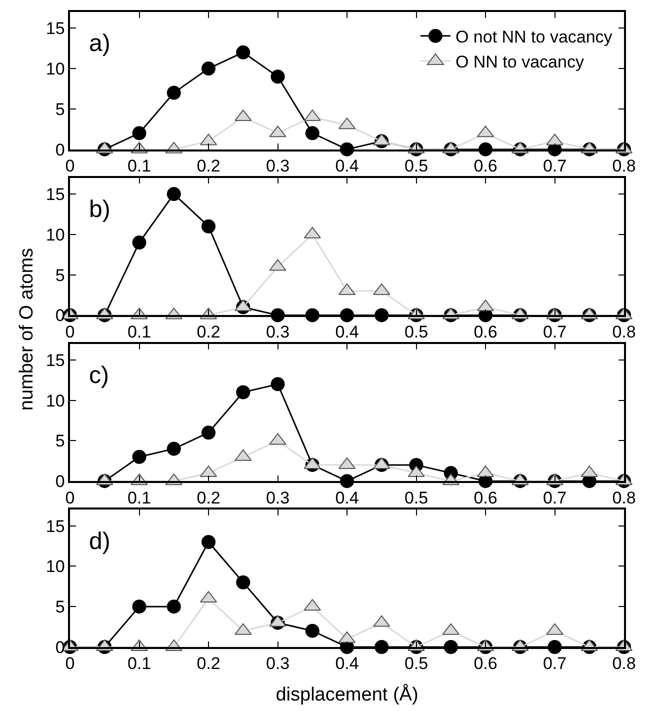 The height and width of the screenshot is (711, 646). What do you see at coordinates (99, 541) in the screenshot?
I see `annotation: d)` at bounding box center [99, 541].